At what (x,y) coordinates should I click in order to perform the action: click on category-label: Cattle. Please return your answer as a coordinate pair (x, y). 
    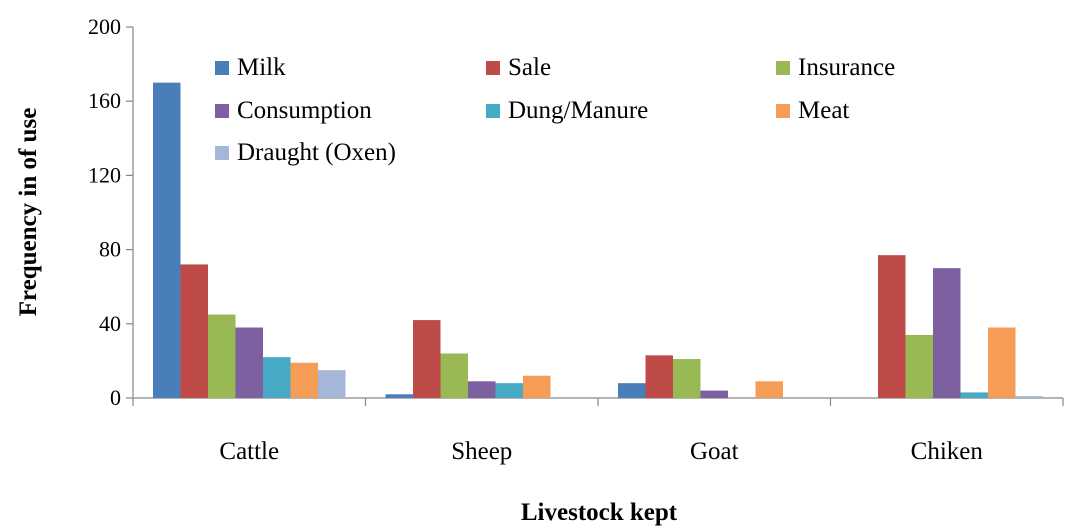
    Looking at the image, I should click on (249, 451).